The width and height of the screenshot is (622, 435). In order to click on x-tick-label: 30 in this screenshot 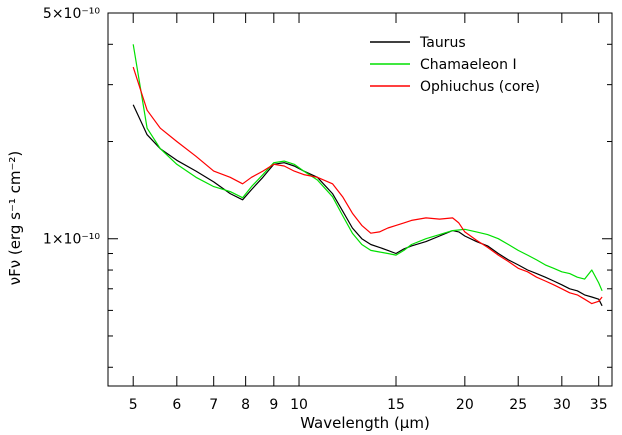, I will do `click(562, 405)`.